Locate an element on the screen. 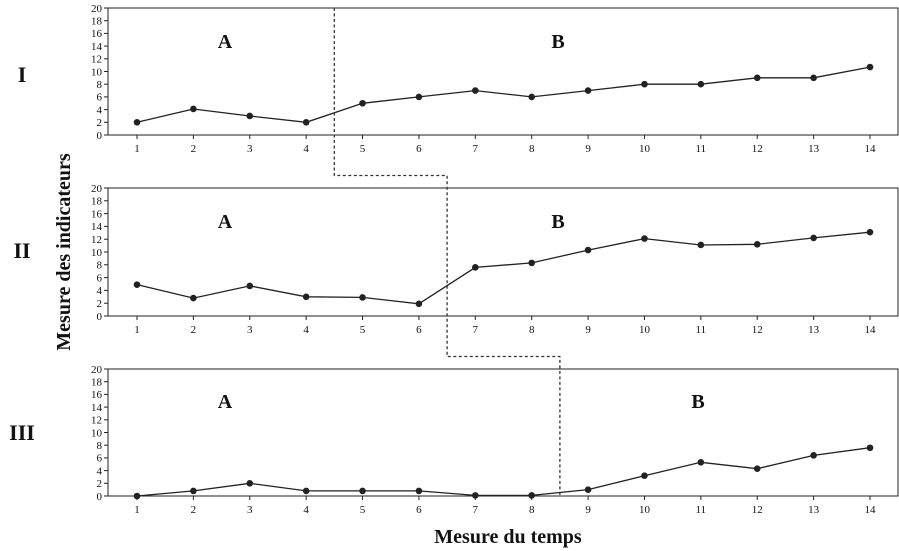 The width and height of the screenshot is (899, 551). y-tick-label: 16 is located at coordinates (97, 395).